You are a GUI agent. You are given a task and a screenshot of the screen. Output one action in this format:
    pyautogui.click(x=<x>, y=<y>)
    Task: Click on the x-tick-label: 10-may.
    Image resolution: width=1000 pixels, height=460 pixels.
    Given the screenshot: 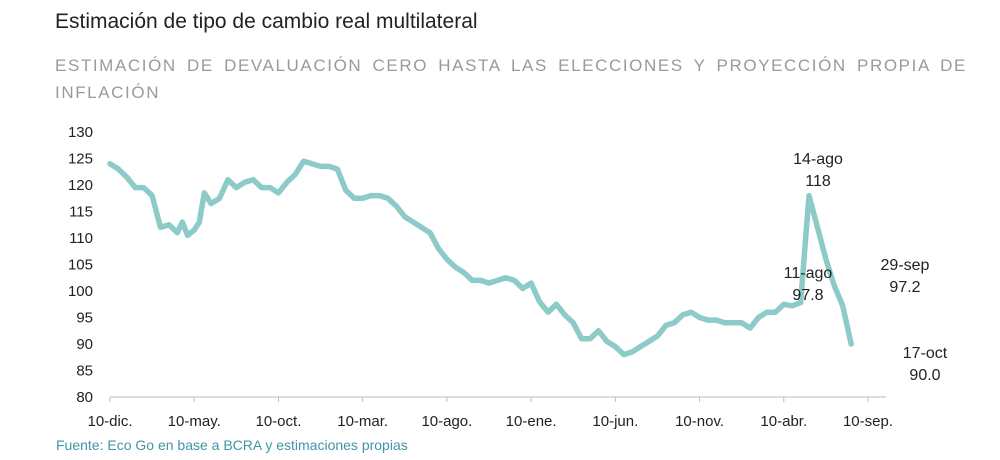 What is the action you would take?
    pyautogui.click(x=194, y=421)
    